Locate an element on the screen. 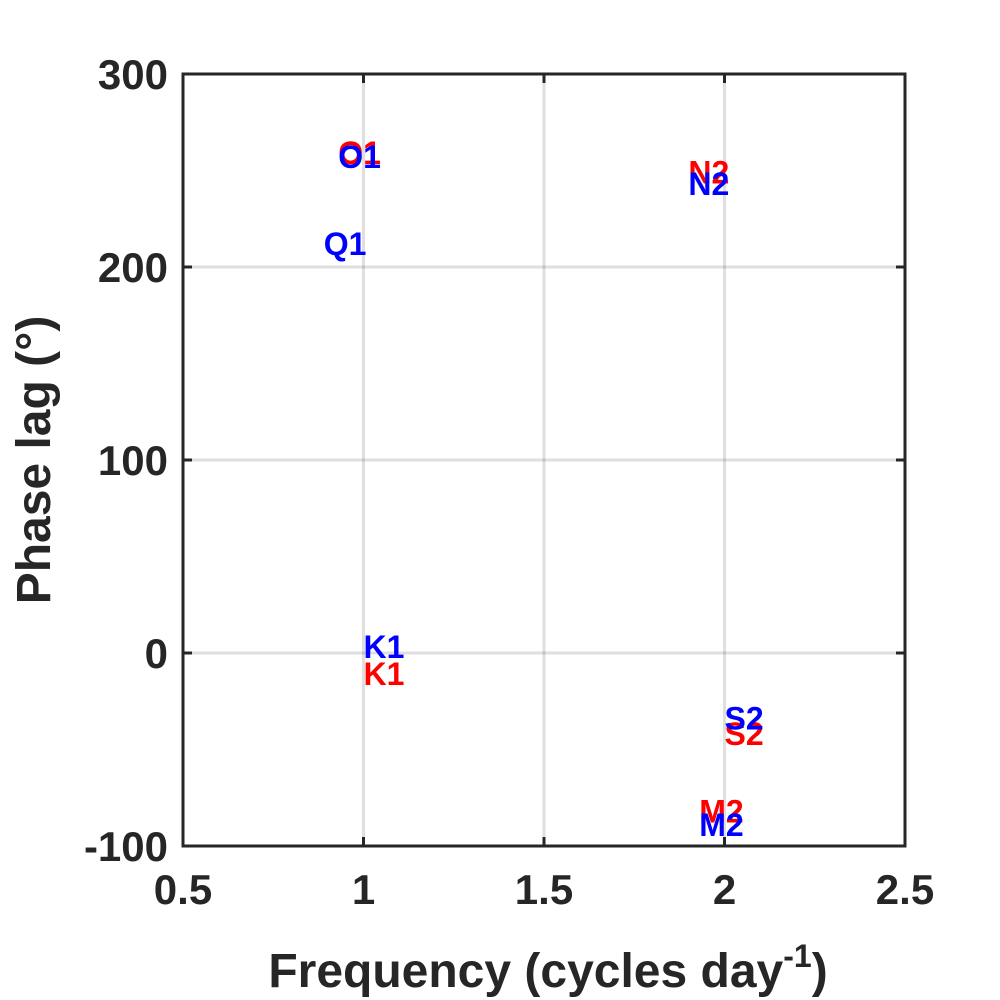 The image size is (1000, 1000). x-tick-label: 1.5 is located at coordinates (544, 889).